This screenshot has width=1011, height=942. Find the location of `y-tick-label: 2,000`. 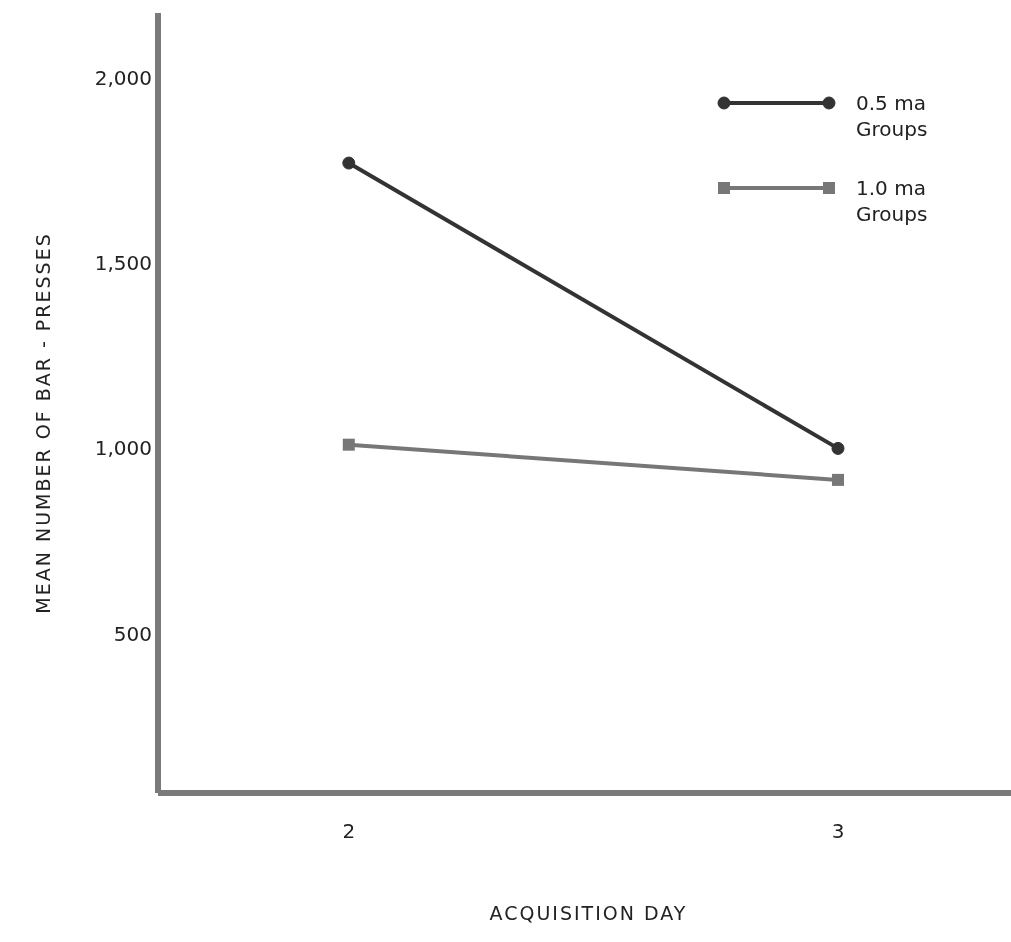

y-tick-label: 2,000 is located at coordinates (123, 77).